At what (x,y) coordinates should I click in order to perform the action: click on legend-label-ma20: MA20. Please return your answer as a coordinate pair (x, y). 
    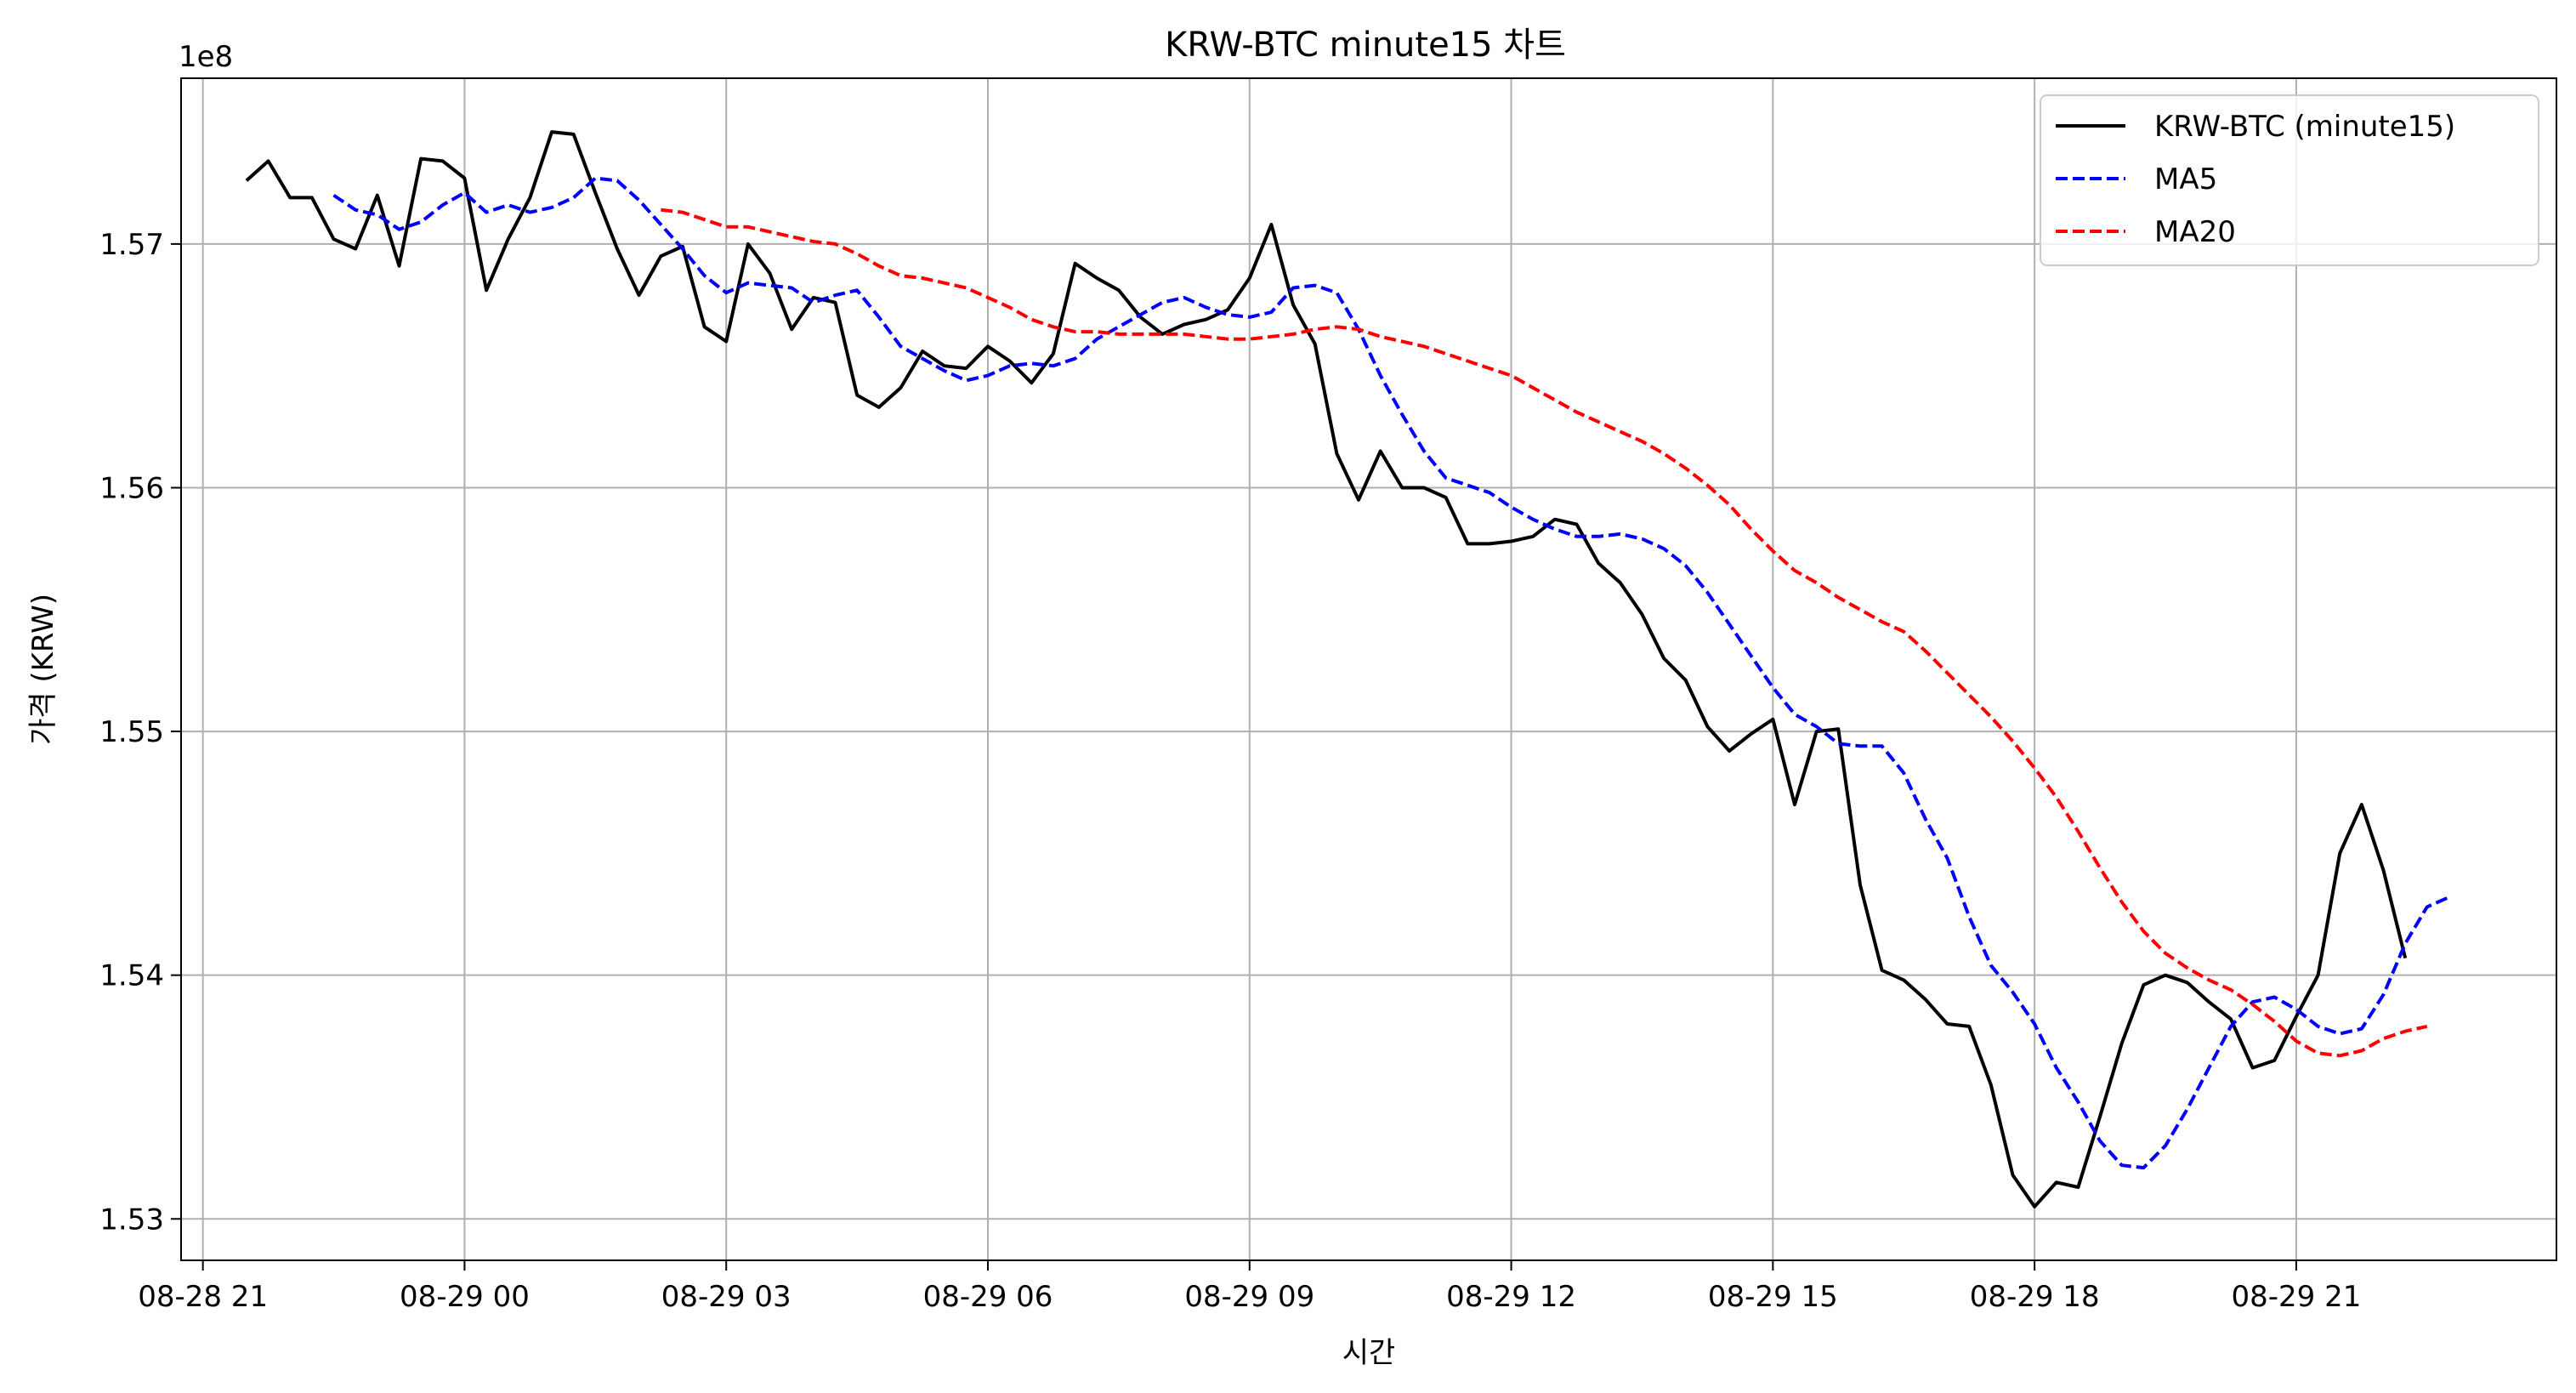
    Looking at the image, I should click on (2195, 232).